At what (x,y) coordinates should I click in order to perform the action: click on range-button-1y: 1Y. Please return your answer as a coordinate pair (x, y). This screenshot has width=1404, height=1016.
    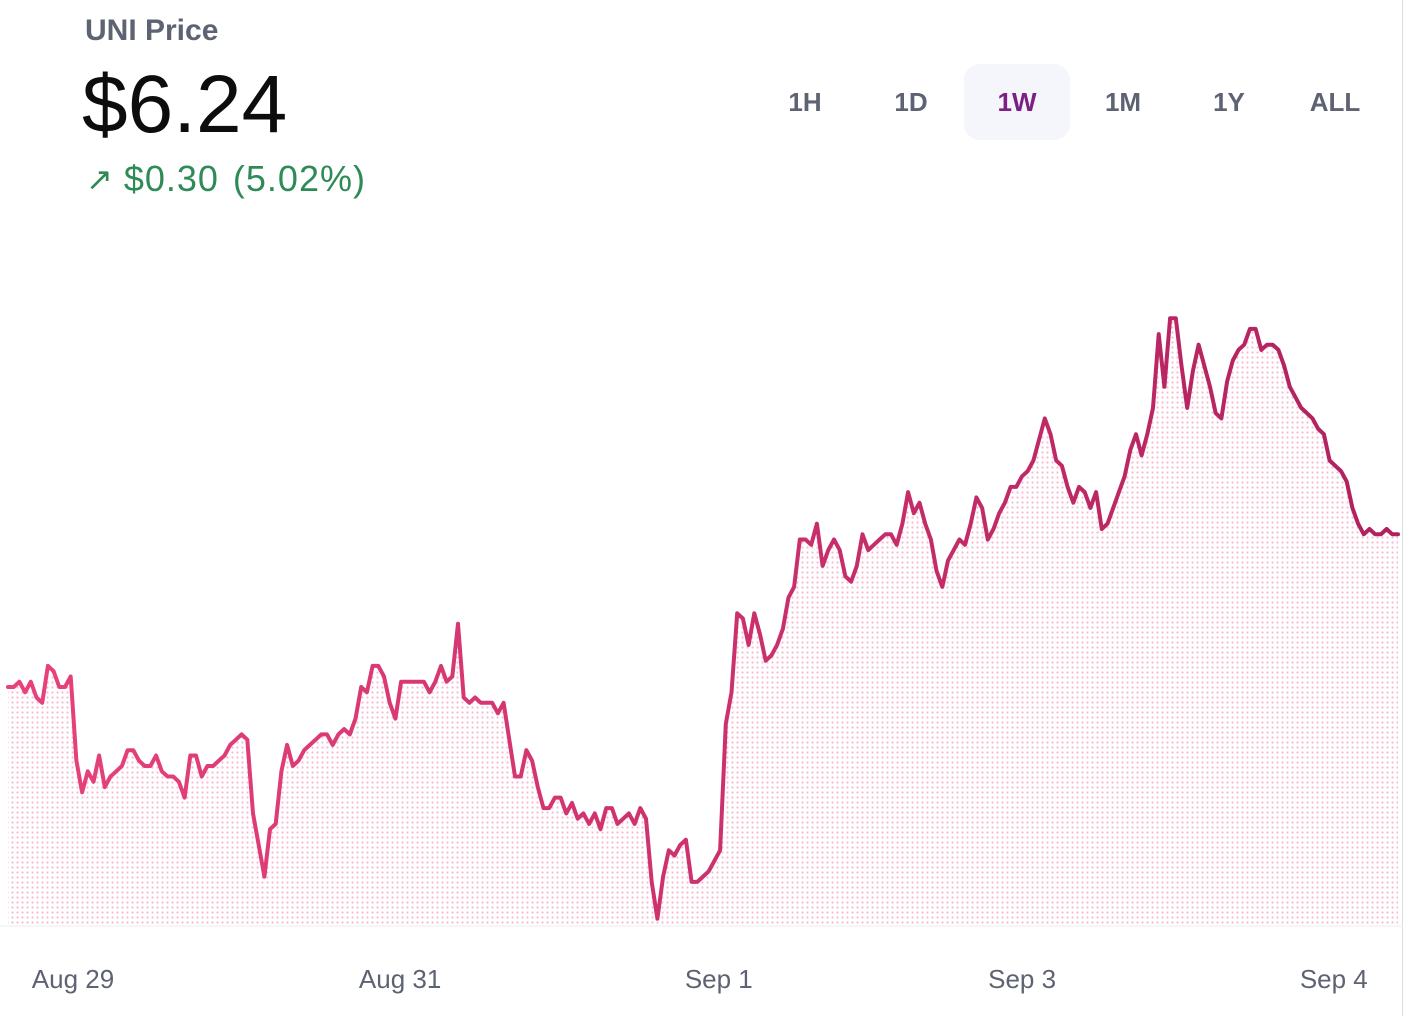
    Looking at the image, I should click on (1229, 101).